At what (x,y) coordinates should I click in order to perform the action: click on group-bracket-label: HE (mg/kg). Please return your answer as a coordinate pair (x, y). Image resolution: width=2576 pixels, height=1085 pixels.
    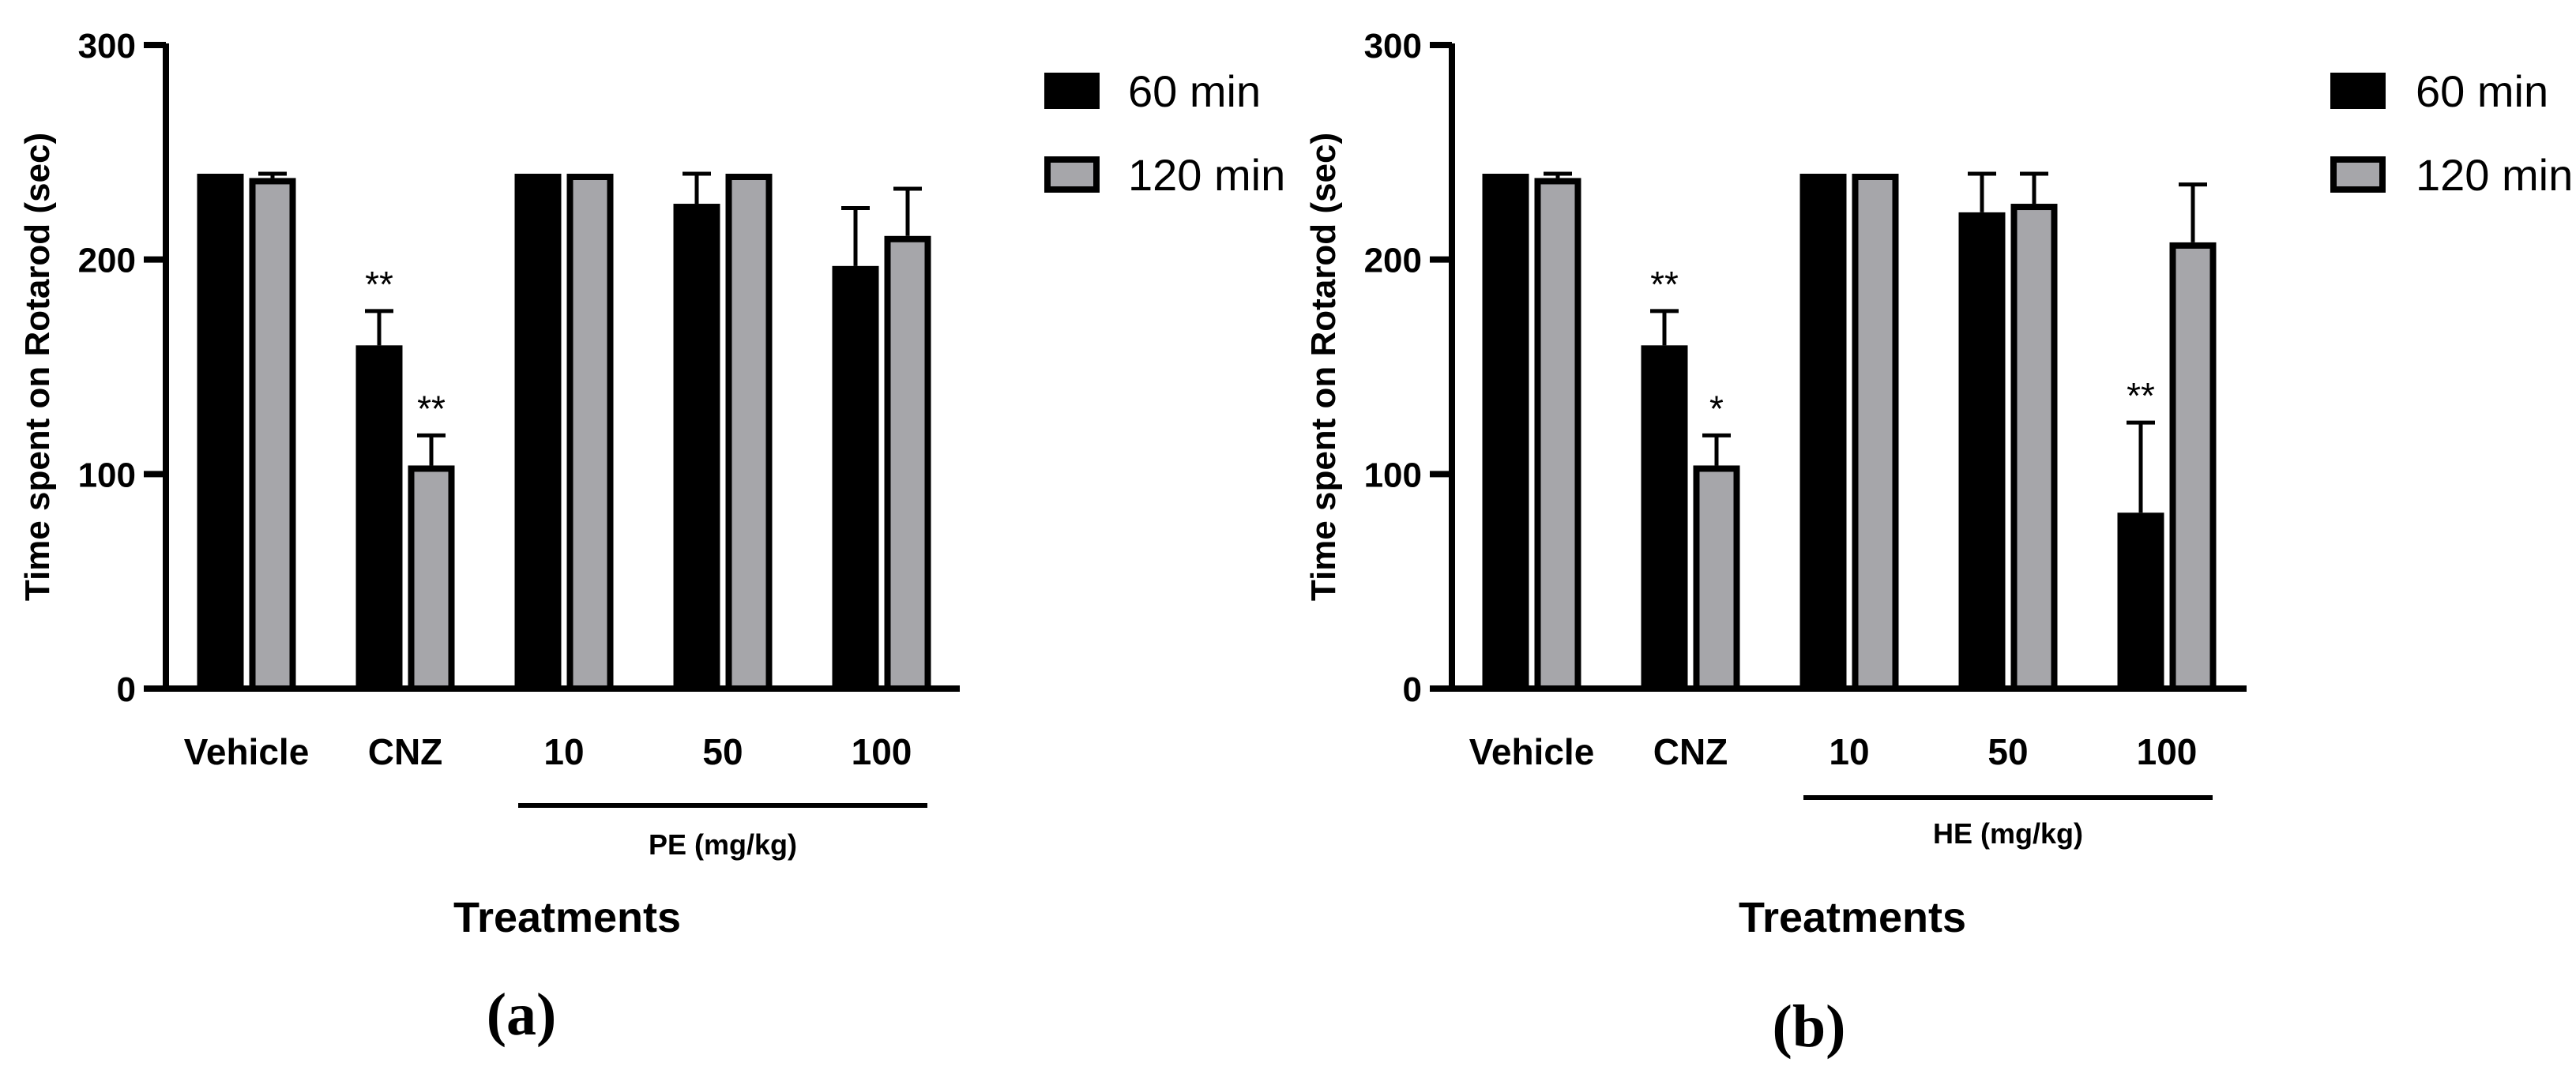
    Looking at the image, I should click on (2008, 833).